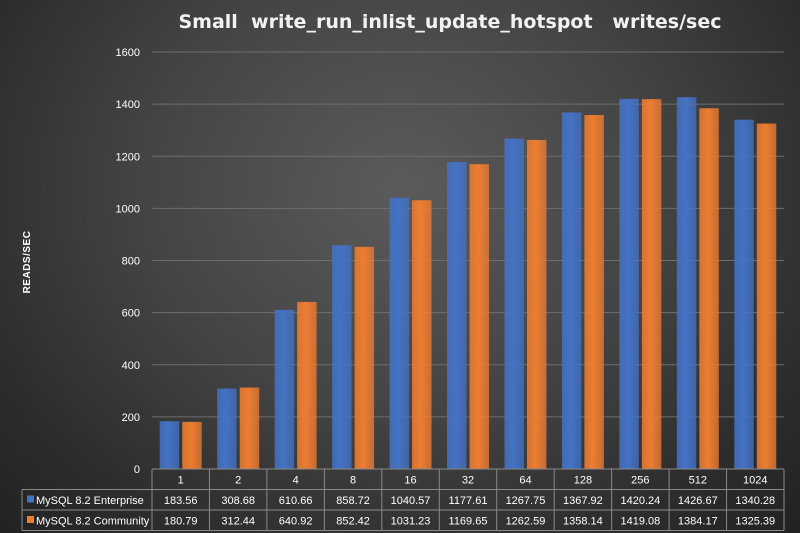  I want to click on x-tick-label: 4, so click(296, 481).